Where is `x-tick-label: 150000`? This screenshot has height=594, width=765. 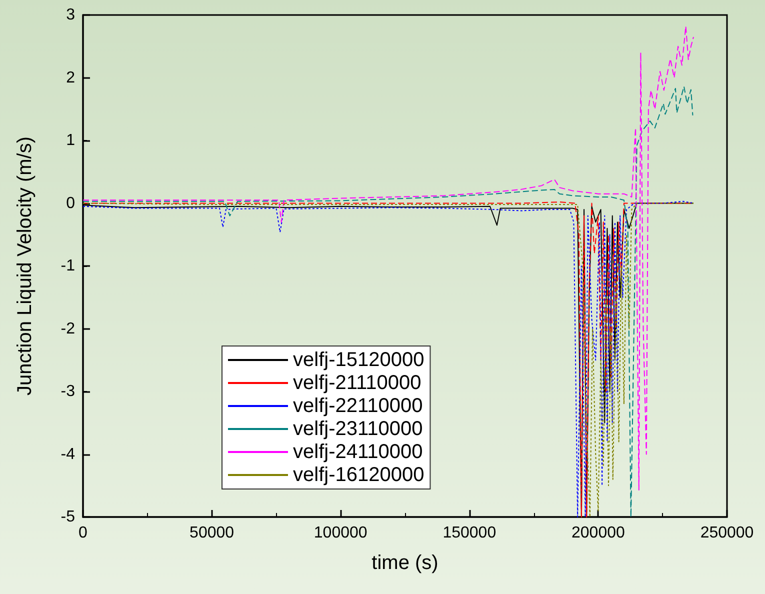
x-tick-label: 150000 is located at coordinates (469, 533).